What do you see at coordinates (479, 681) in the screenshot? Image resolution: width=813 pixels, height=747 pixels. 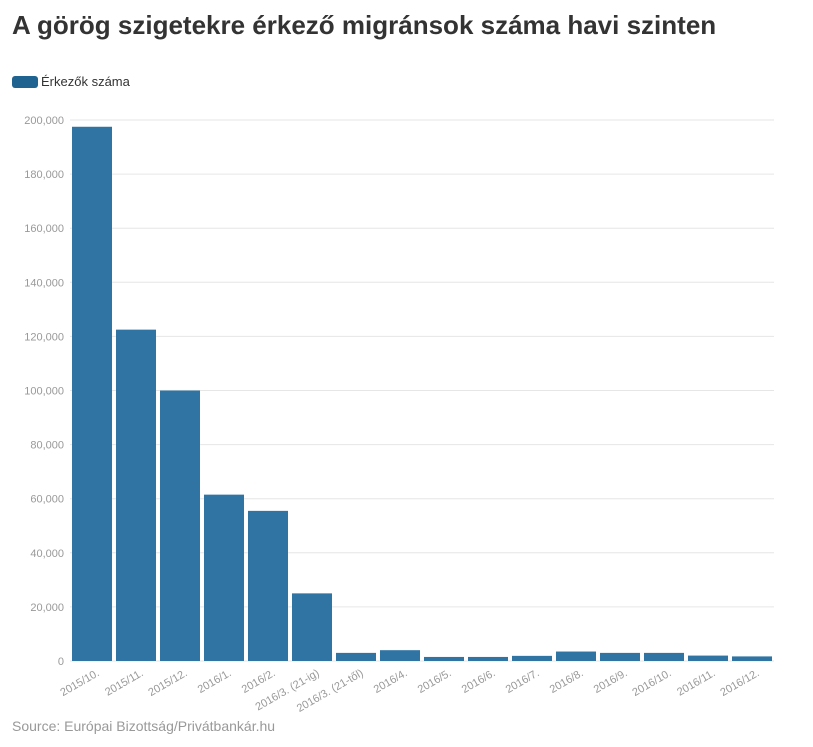 I see `x-tick-label: 2016/6.` at bounding box center [479, 681].